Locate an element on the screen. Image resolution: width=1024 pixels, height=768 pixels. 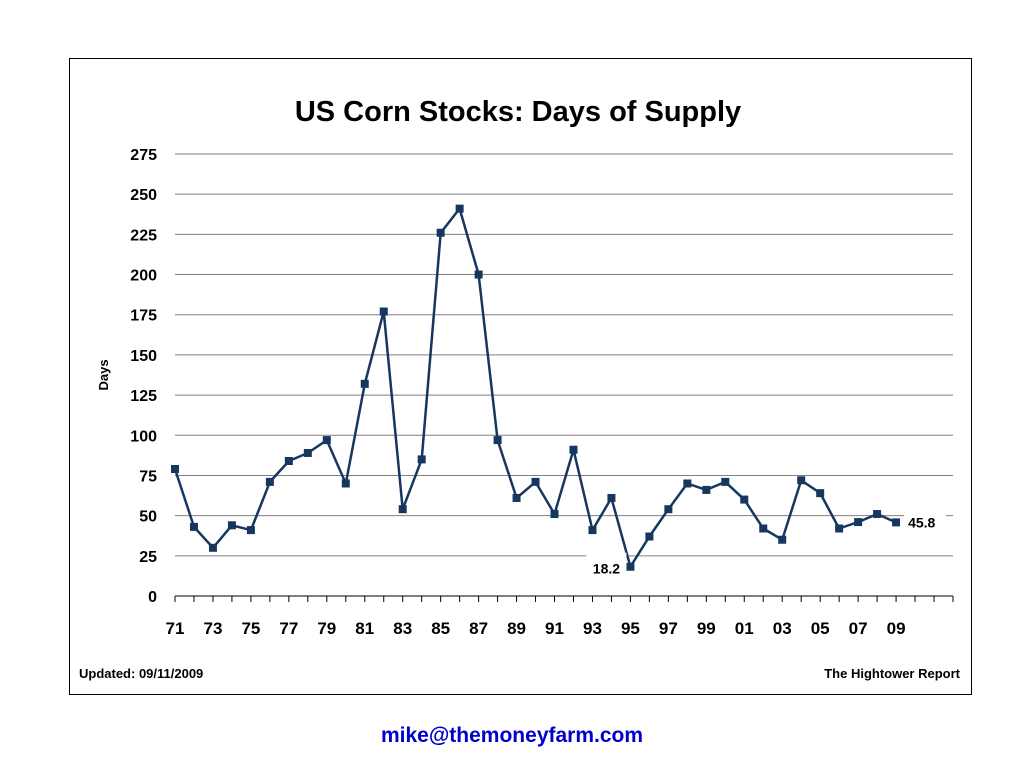
x-tick-label: 09 is located at coordinates (896, 628).